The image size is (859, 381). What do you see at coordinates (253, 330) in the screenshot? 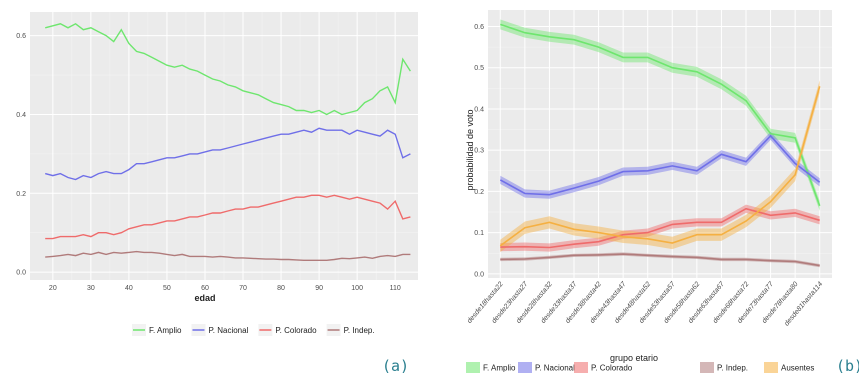
I see `panel-a-legend: F. Amplio P. Nacional P. Colorado P. Indep.` at bounding box center [253, 330].